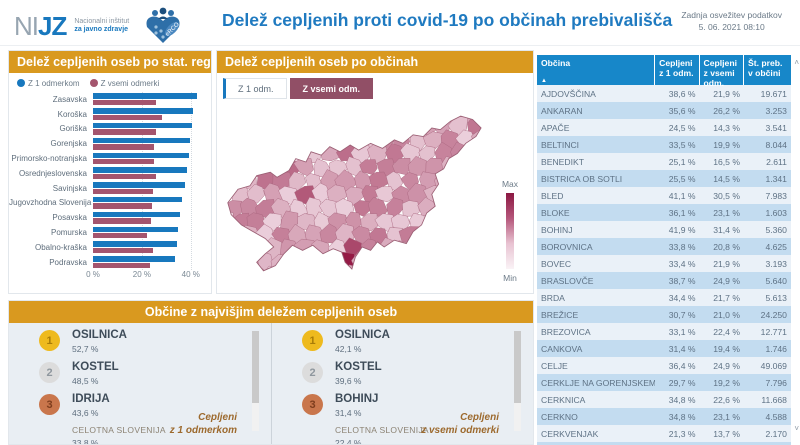  What do you see at coordinates (796, 428) in the screenshot?
I see `scroll-down-icon: ˅` at bounding box center [796, 428].